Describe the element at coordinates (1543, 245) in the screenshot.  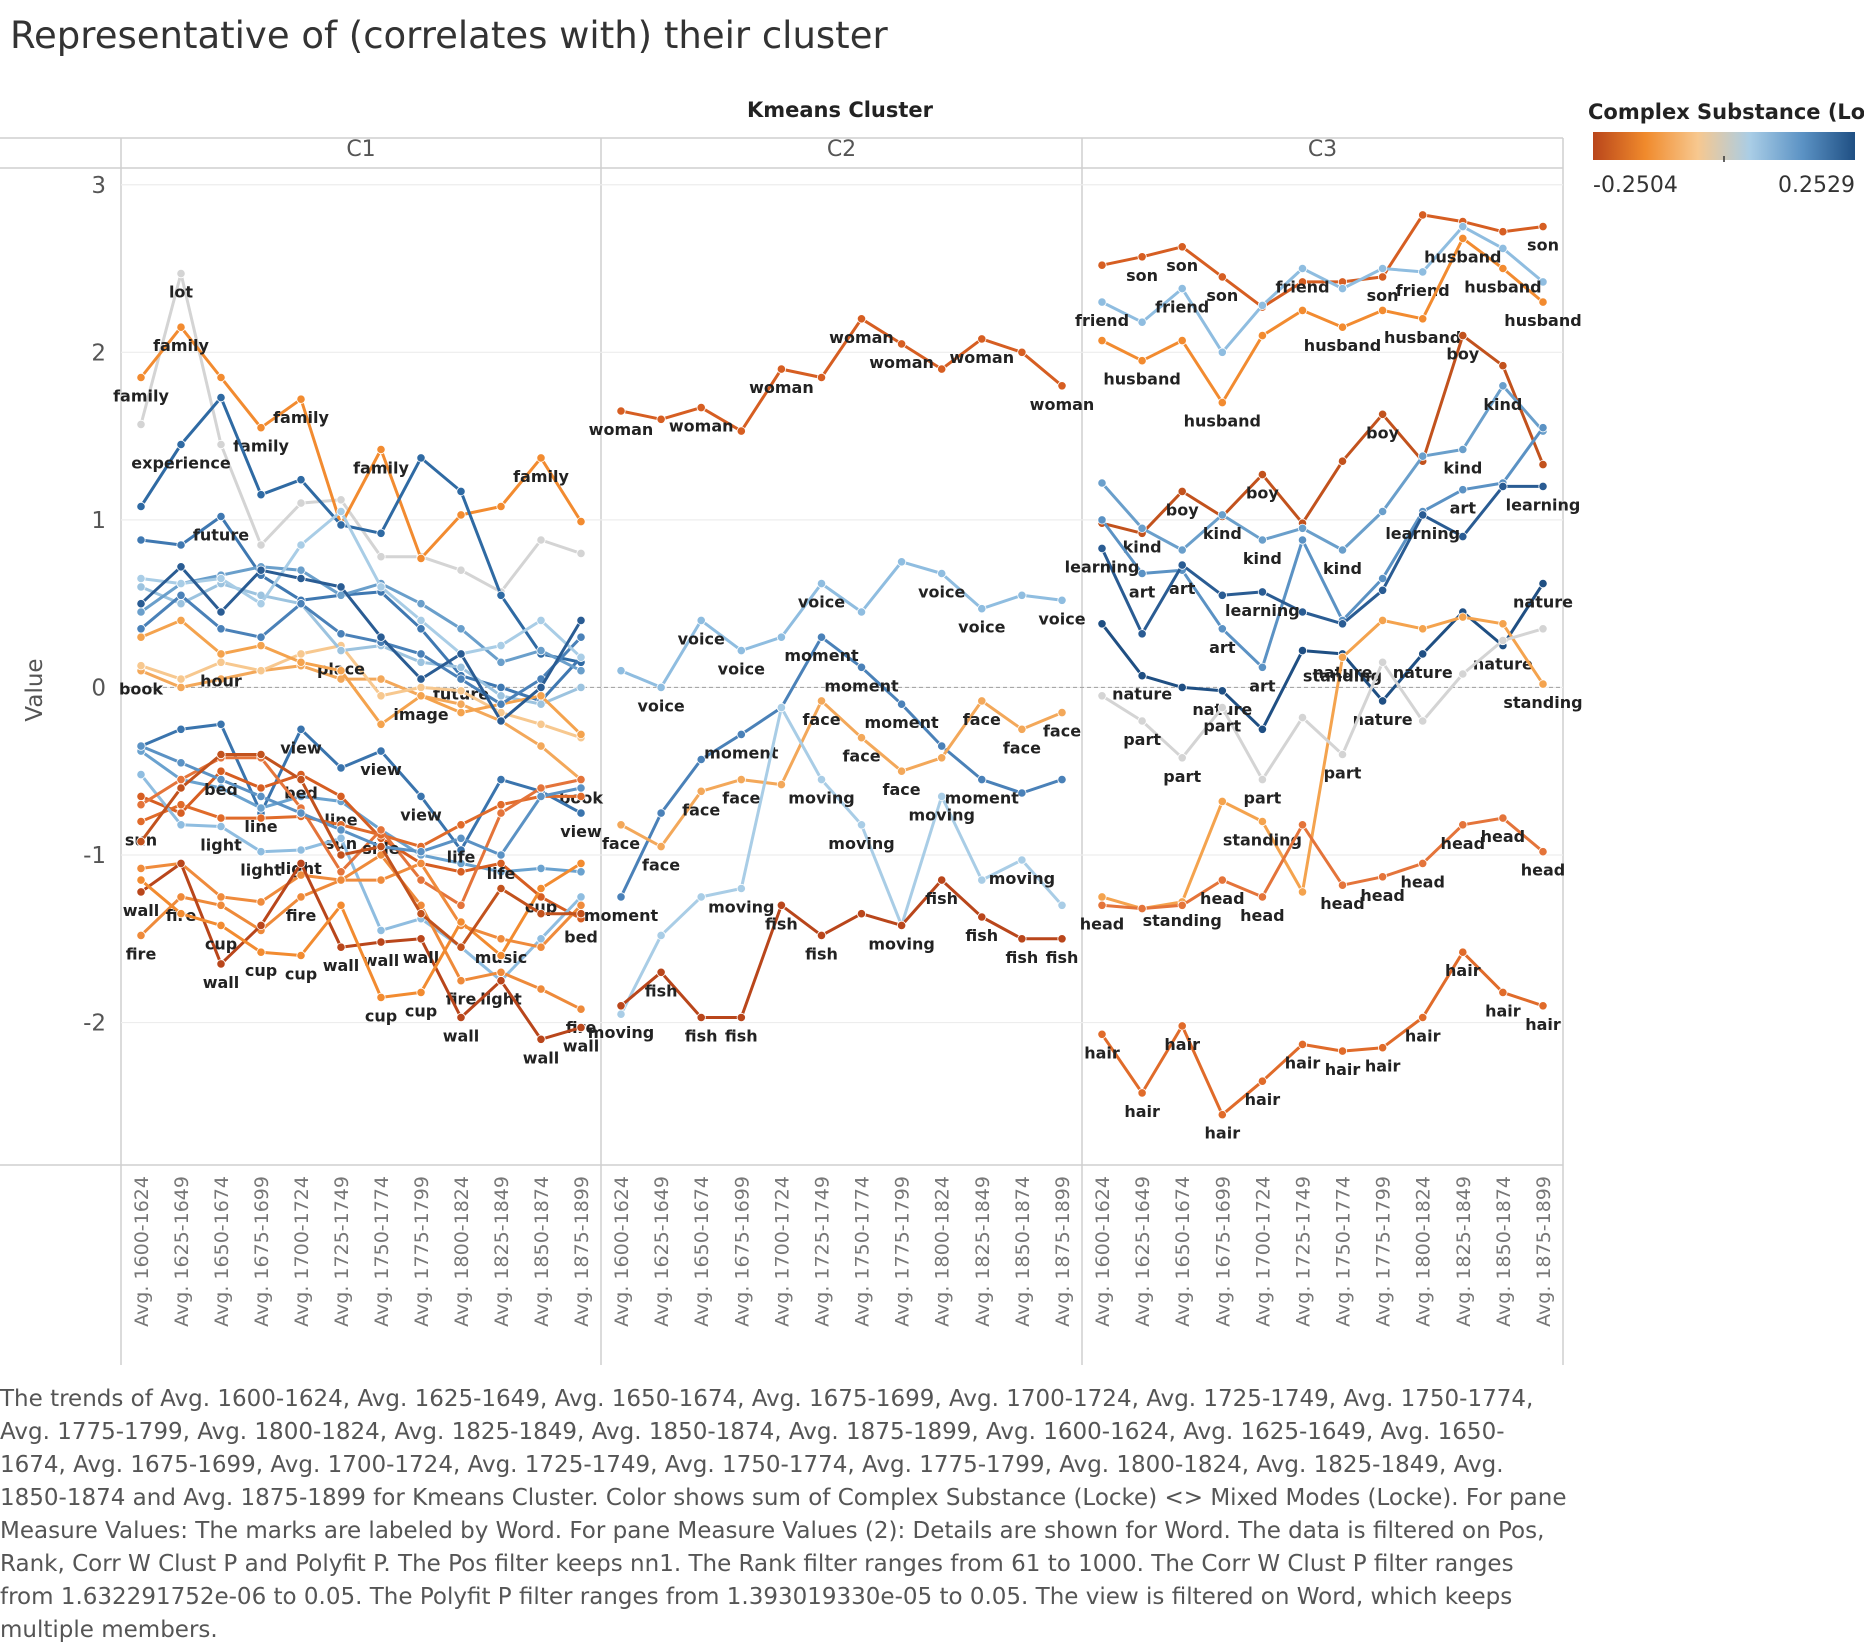
I see `data-label: son` at that location.